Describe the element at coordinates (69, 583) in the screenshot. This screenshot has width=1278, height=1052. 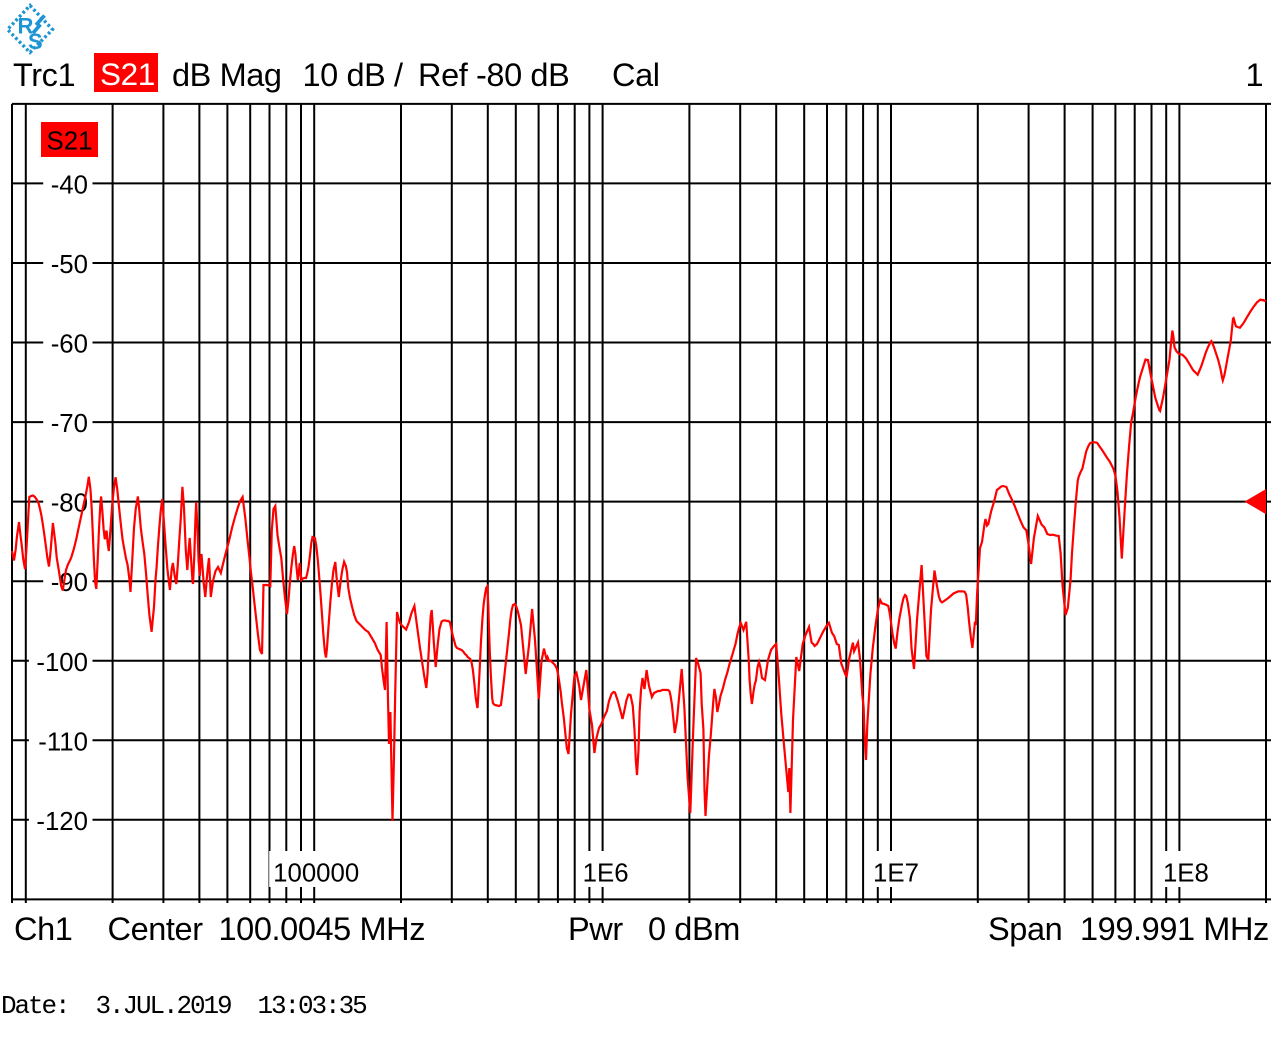
I see `svg-text: -90` at that location.